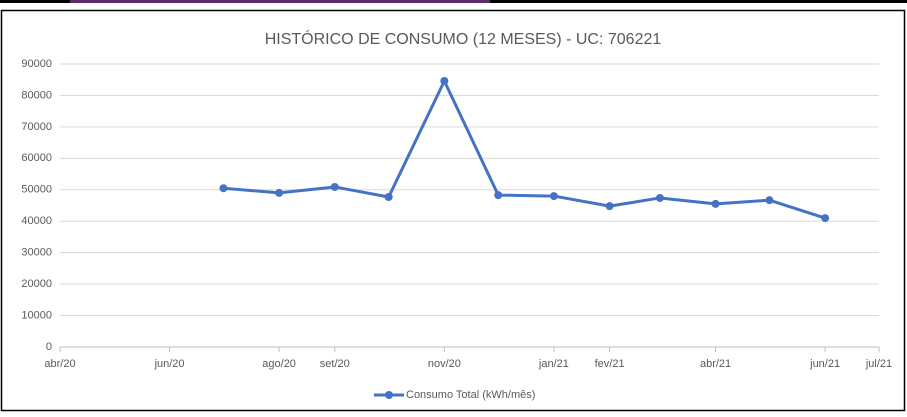 Image resolution: width=907 pixels, height=417 pixels. I want to click on y-tick-label: 10000, so click(36, 315).